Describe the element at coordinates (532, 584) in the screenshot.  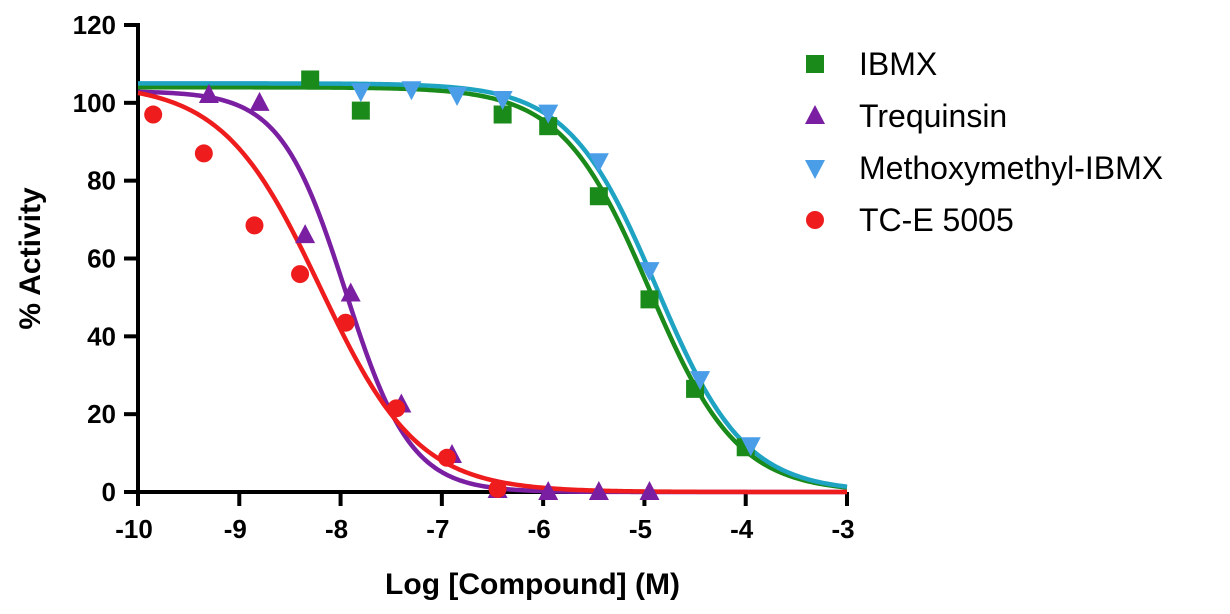
I see `x-axis-title: Log [Compound] (M)` at that location.